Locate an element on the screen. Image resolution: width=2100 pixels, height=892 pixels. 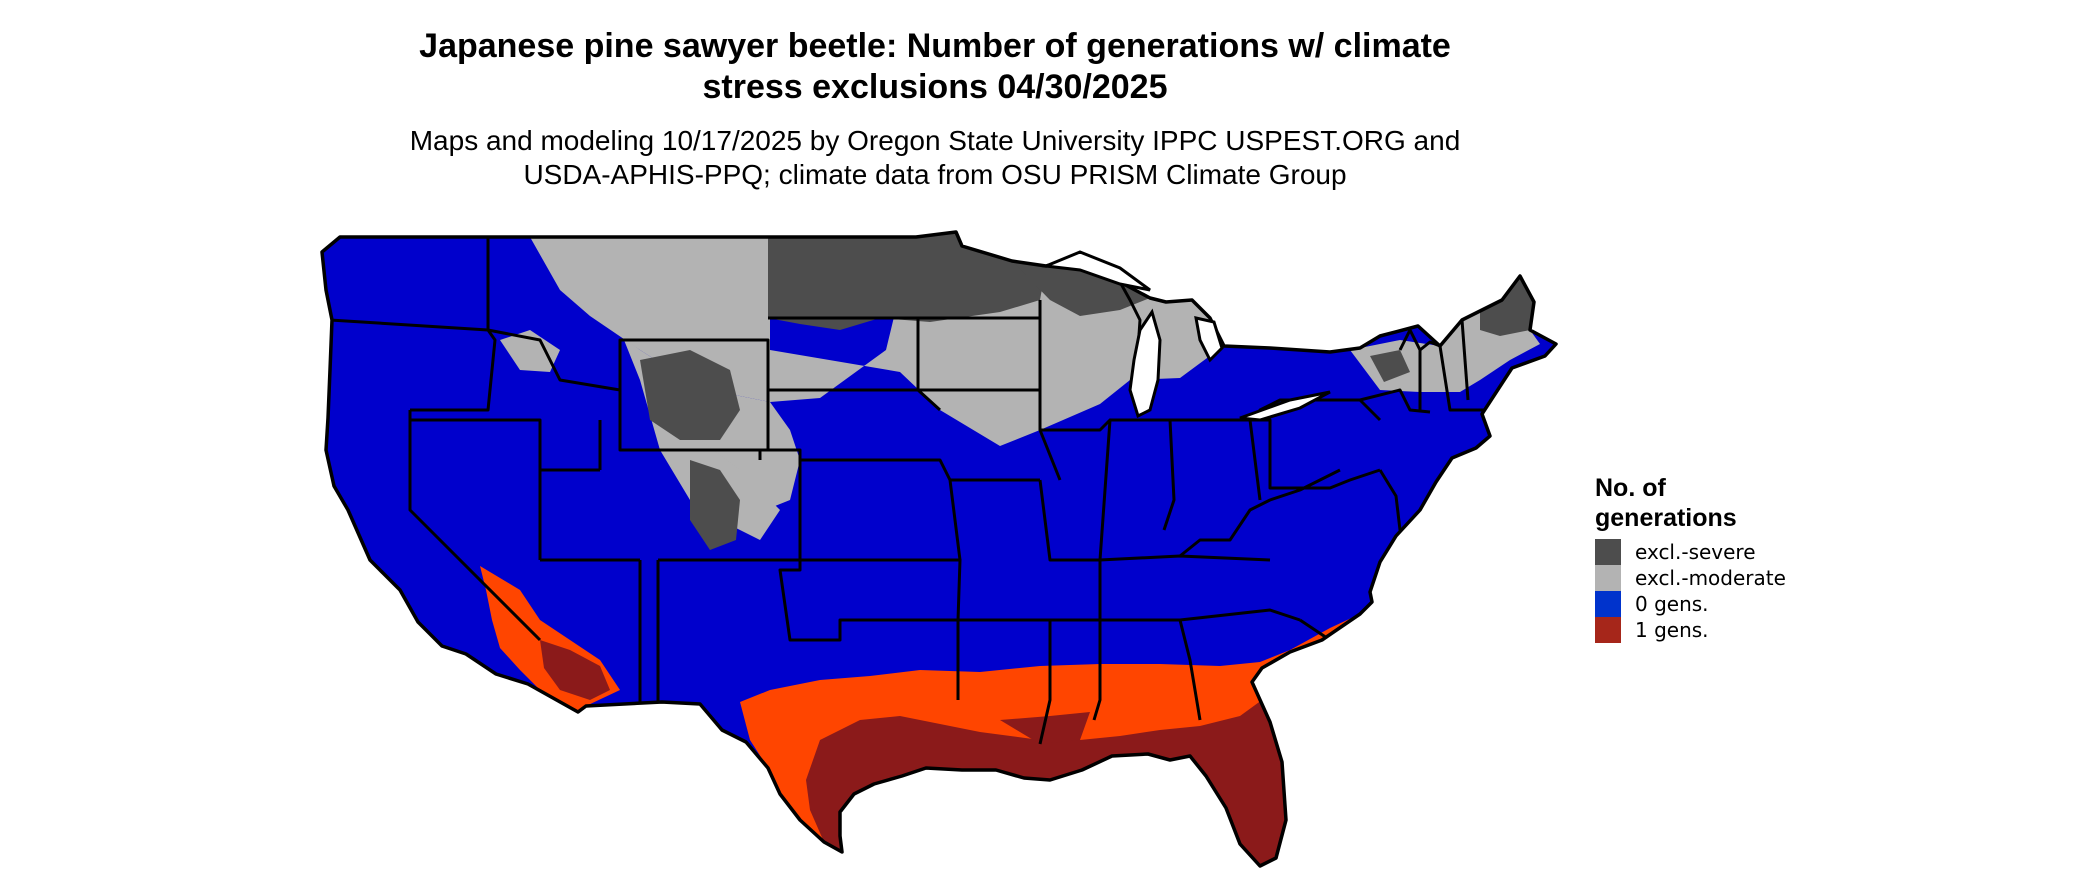
legend-label: excl.-moderate is located at coordinates (1710, 578).